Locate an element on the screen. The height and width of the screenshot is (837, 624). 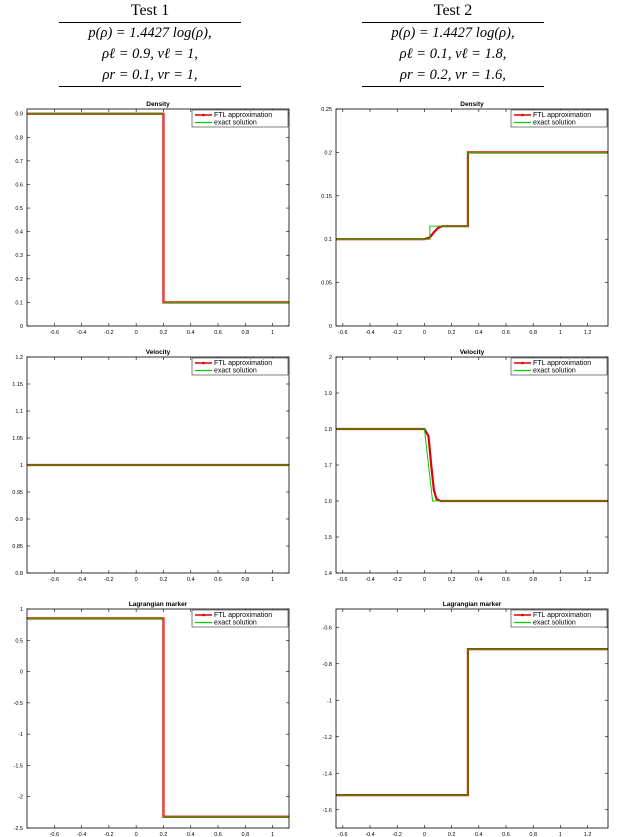
y-tick-label: 1.2 is located at coordinates (19, 358).